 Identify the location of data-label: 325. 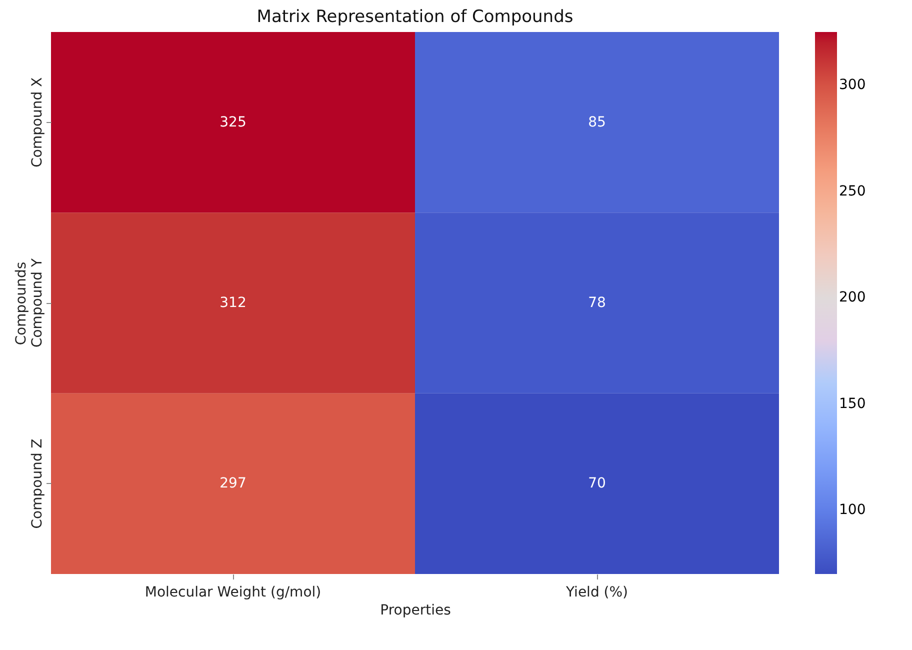
(233, 122).